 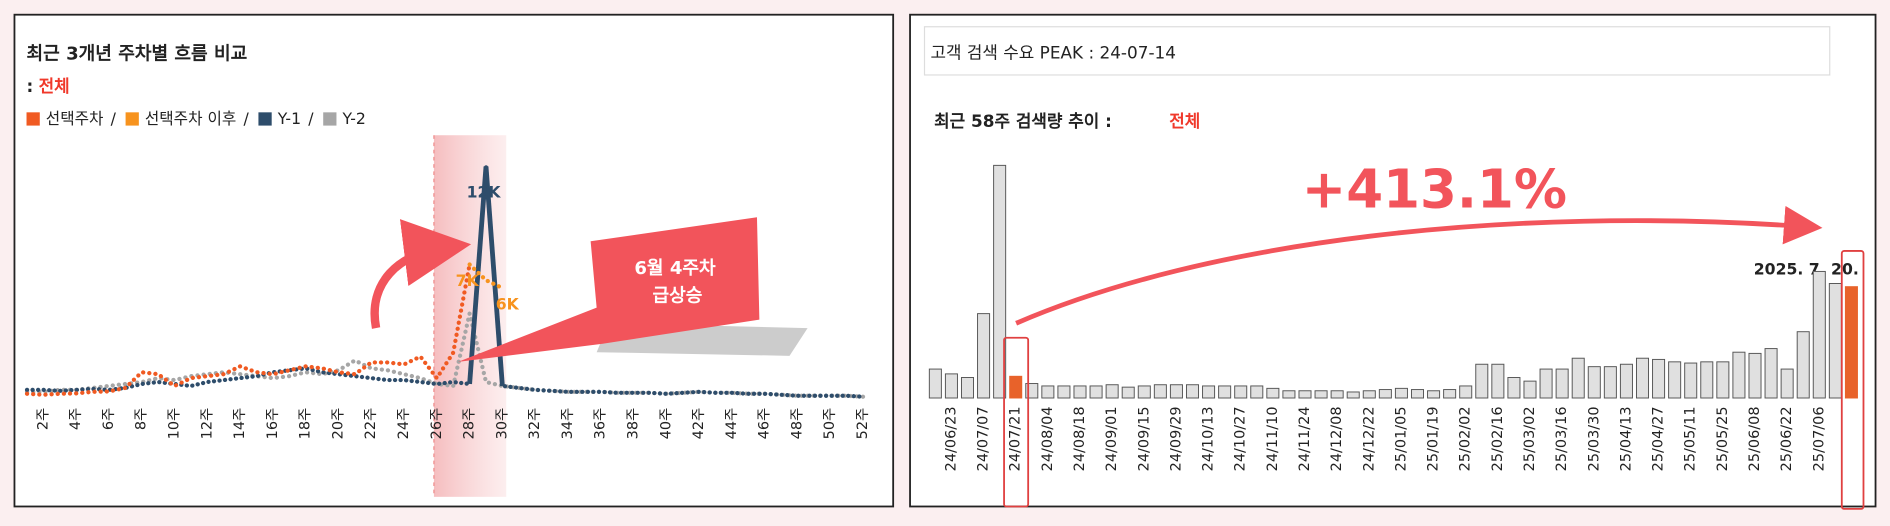 What do you see at coordinates (240, 424) in the screenshot?
I see `x-tick-label: 14주` at bounding box center [240, 424].